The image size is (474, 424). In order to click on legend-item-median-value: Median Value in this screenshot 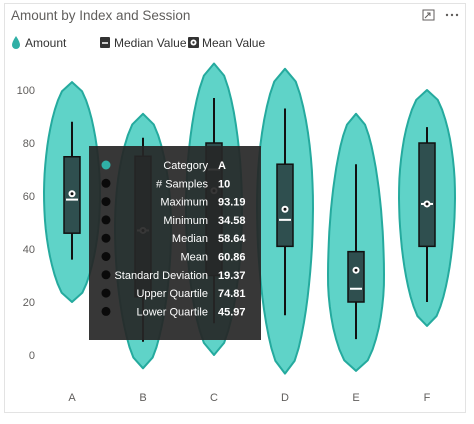, I will do `click(143, 43)`.